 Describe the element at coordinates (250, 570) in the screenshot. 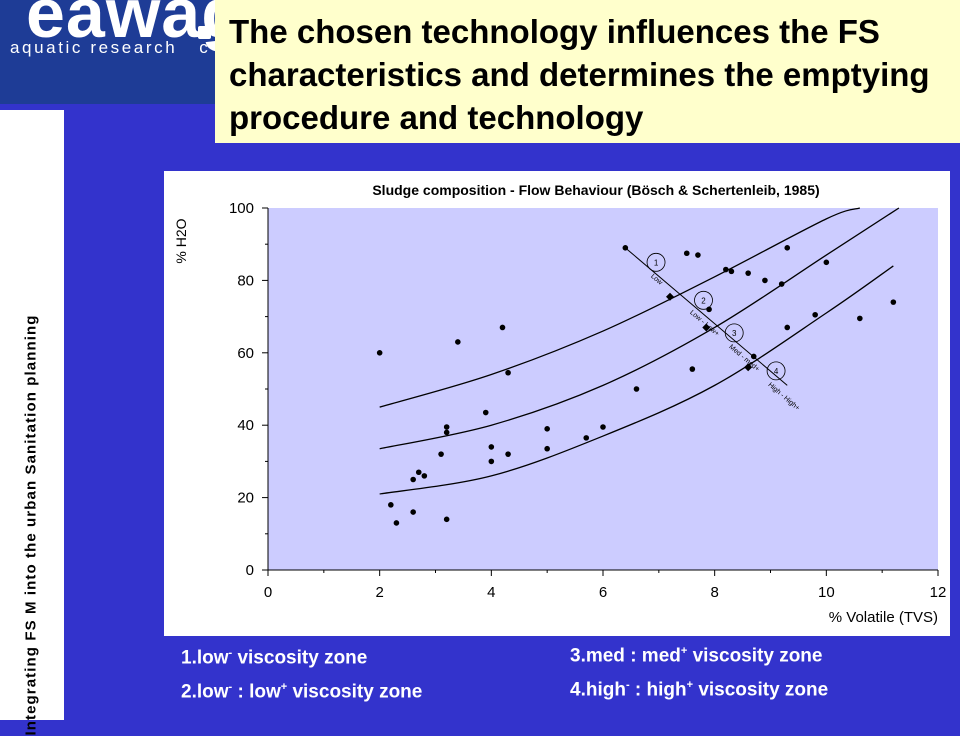

I see `y-tick-label: 0` at that location.